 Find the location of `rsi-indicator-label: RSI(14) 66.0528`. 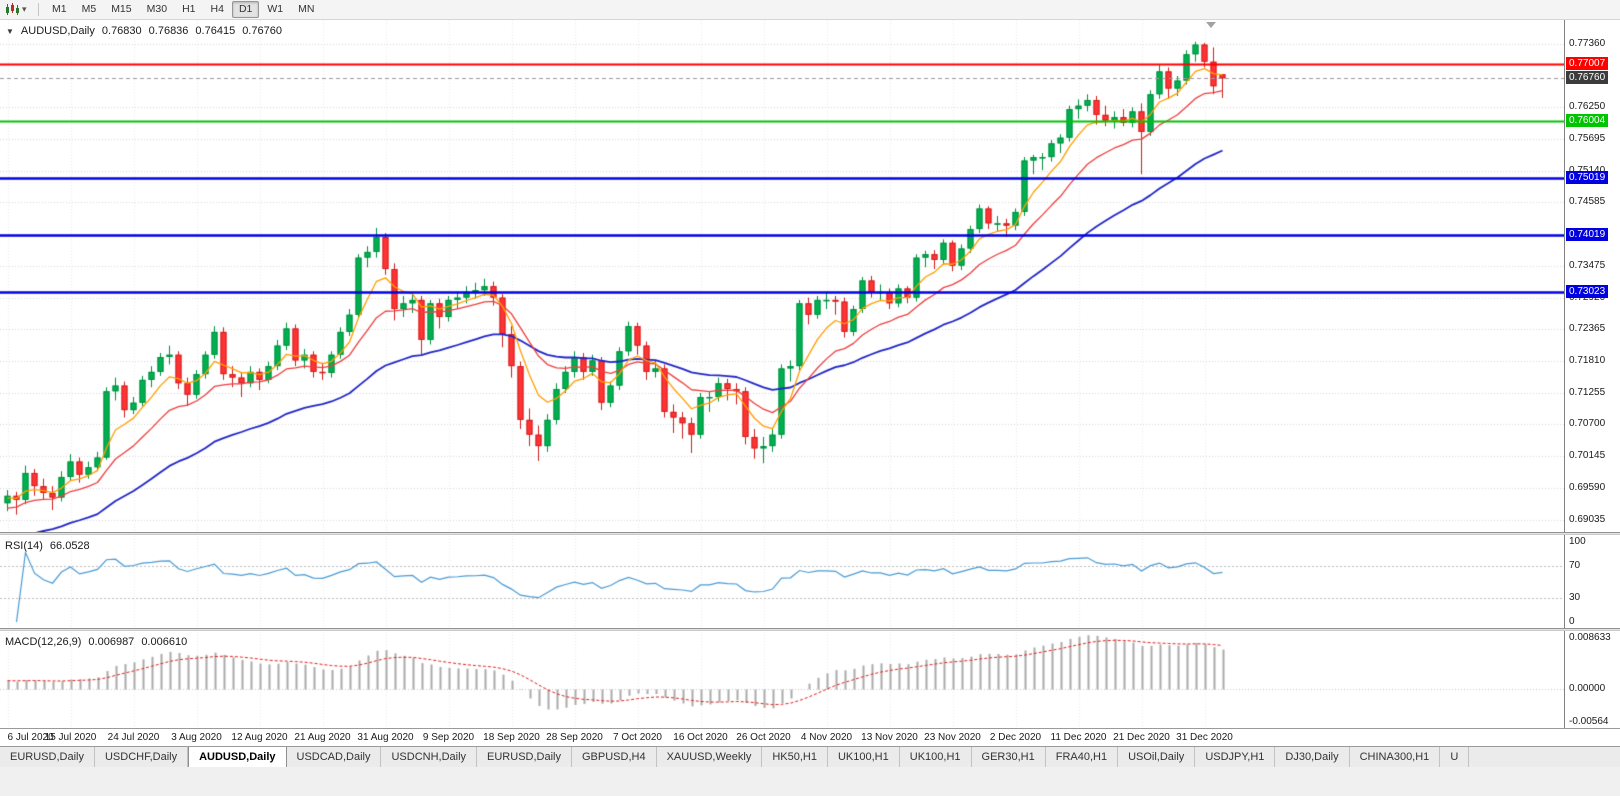

rsi-indicator-label: RSI(14) 66.0528 is located at coordinates (47, 546).